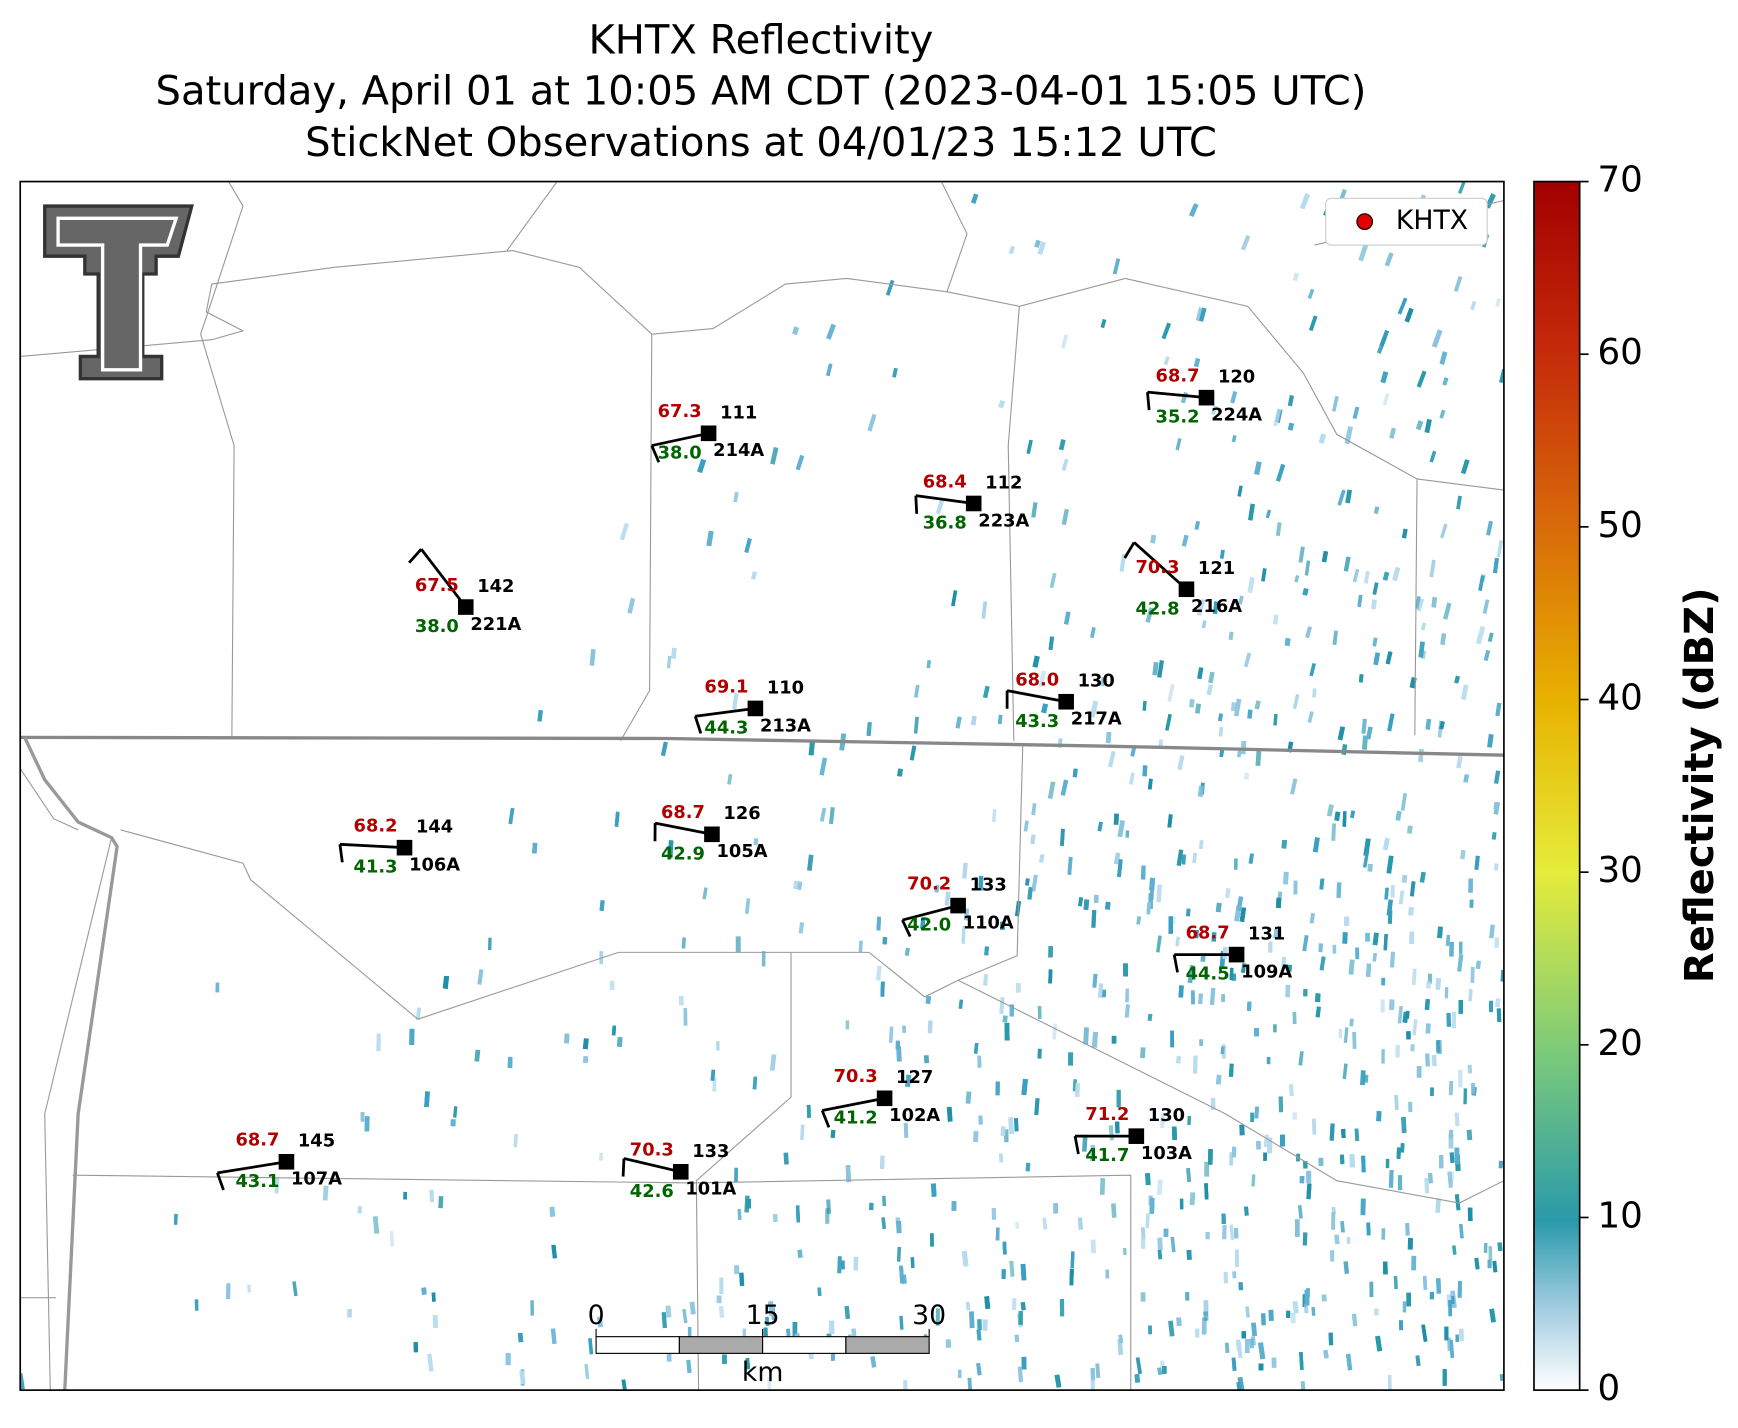 The image size is (1738, 1428). I want to click on temperature: 68.7, so click(258, 1140).